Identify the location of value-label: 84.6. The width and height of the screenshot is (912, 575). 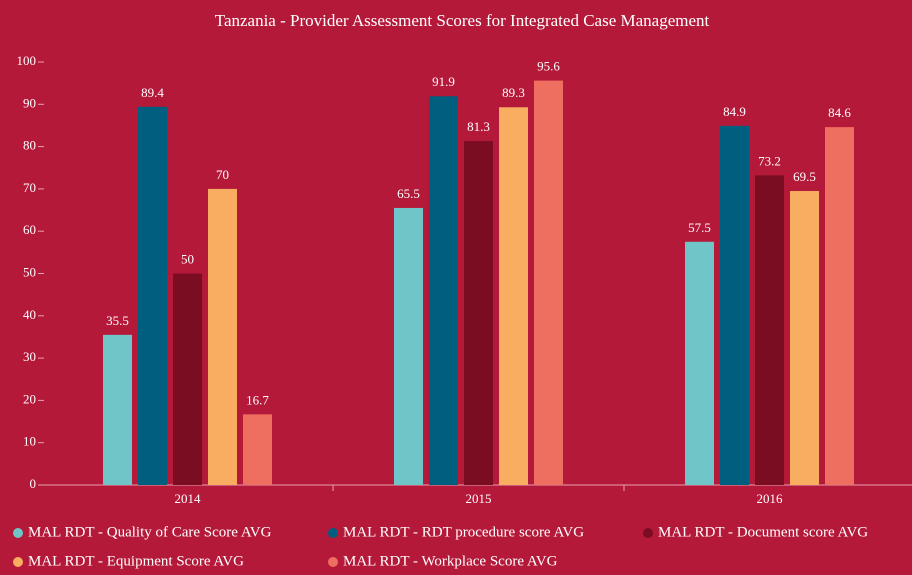
(839, 112).